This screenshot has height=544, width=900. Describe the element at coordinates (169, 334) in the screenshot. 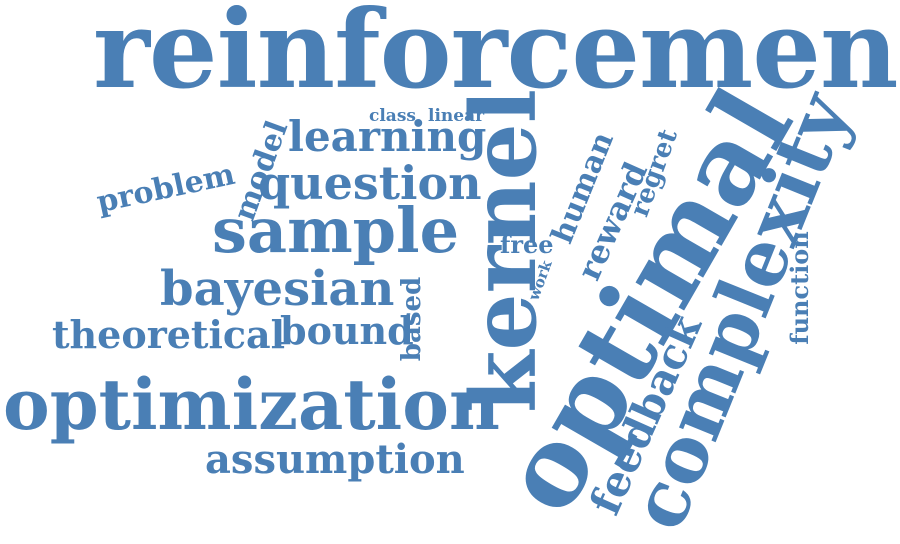

I see `word-theoretical: theoretical` at that location.